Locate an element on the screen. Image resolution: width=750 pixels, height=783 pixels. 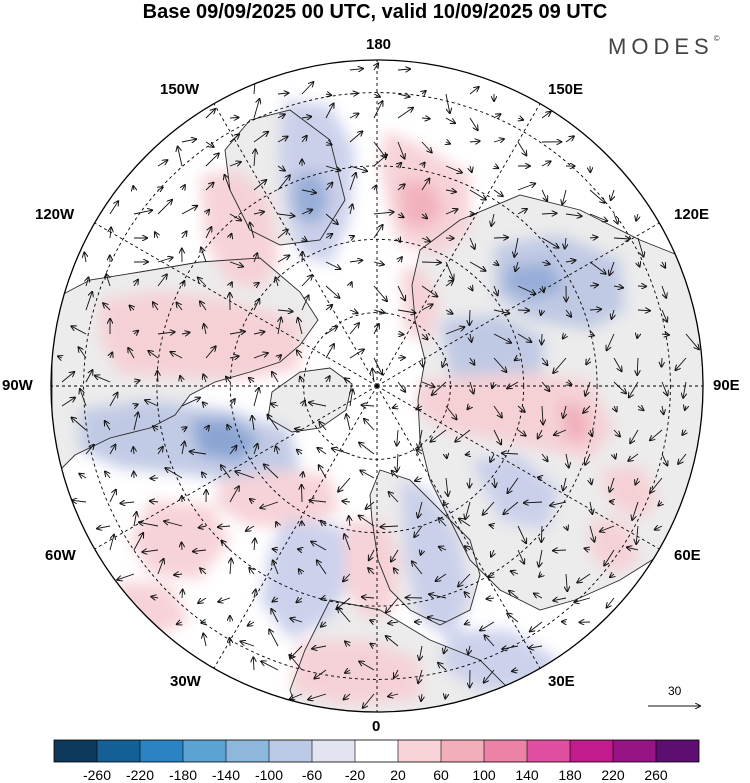
colorbar-label: 220 is located at coordinates (613, 775).